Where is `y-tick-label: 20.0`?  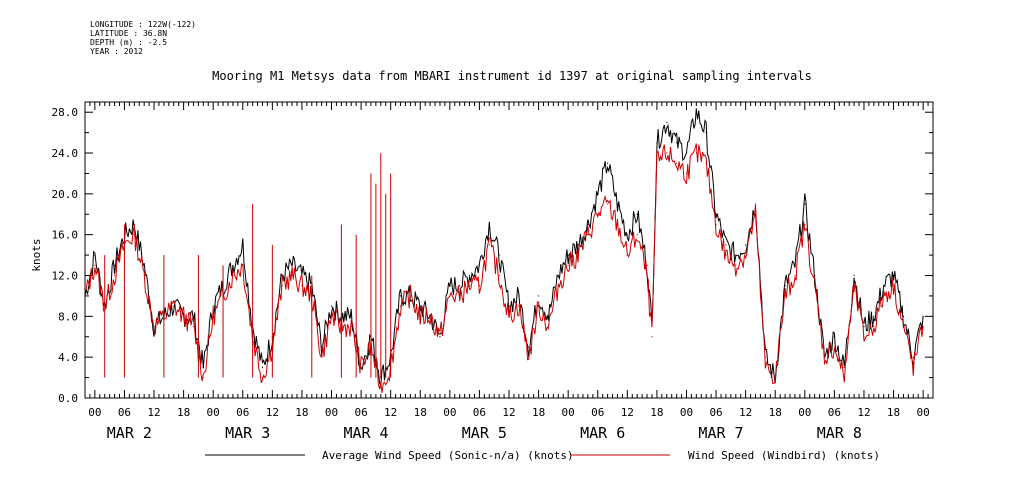 y-tick-label: 20.0 is located at coordinates (65, 194).